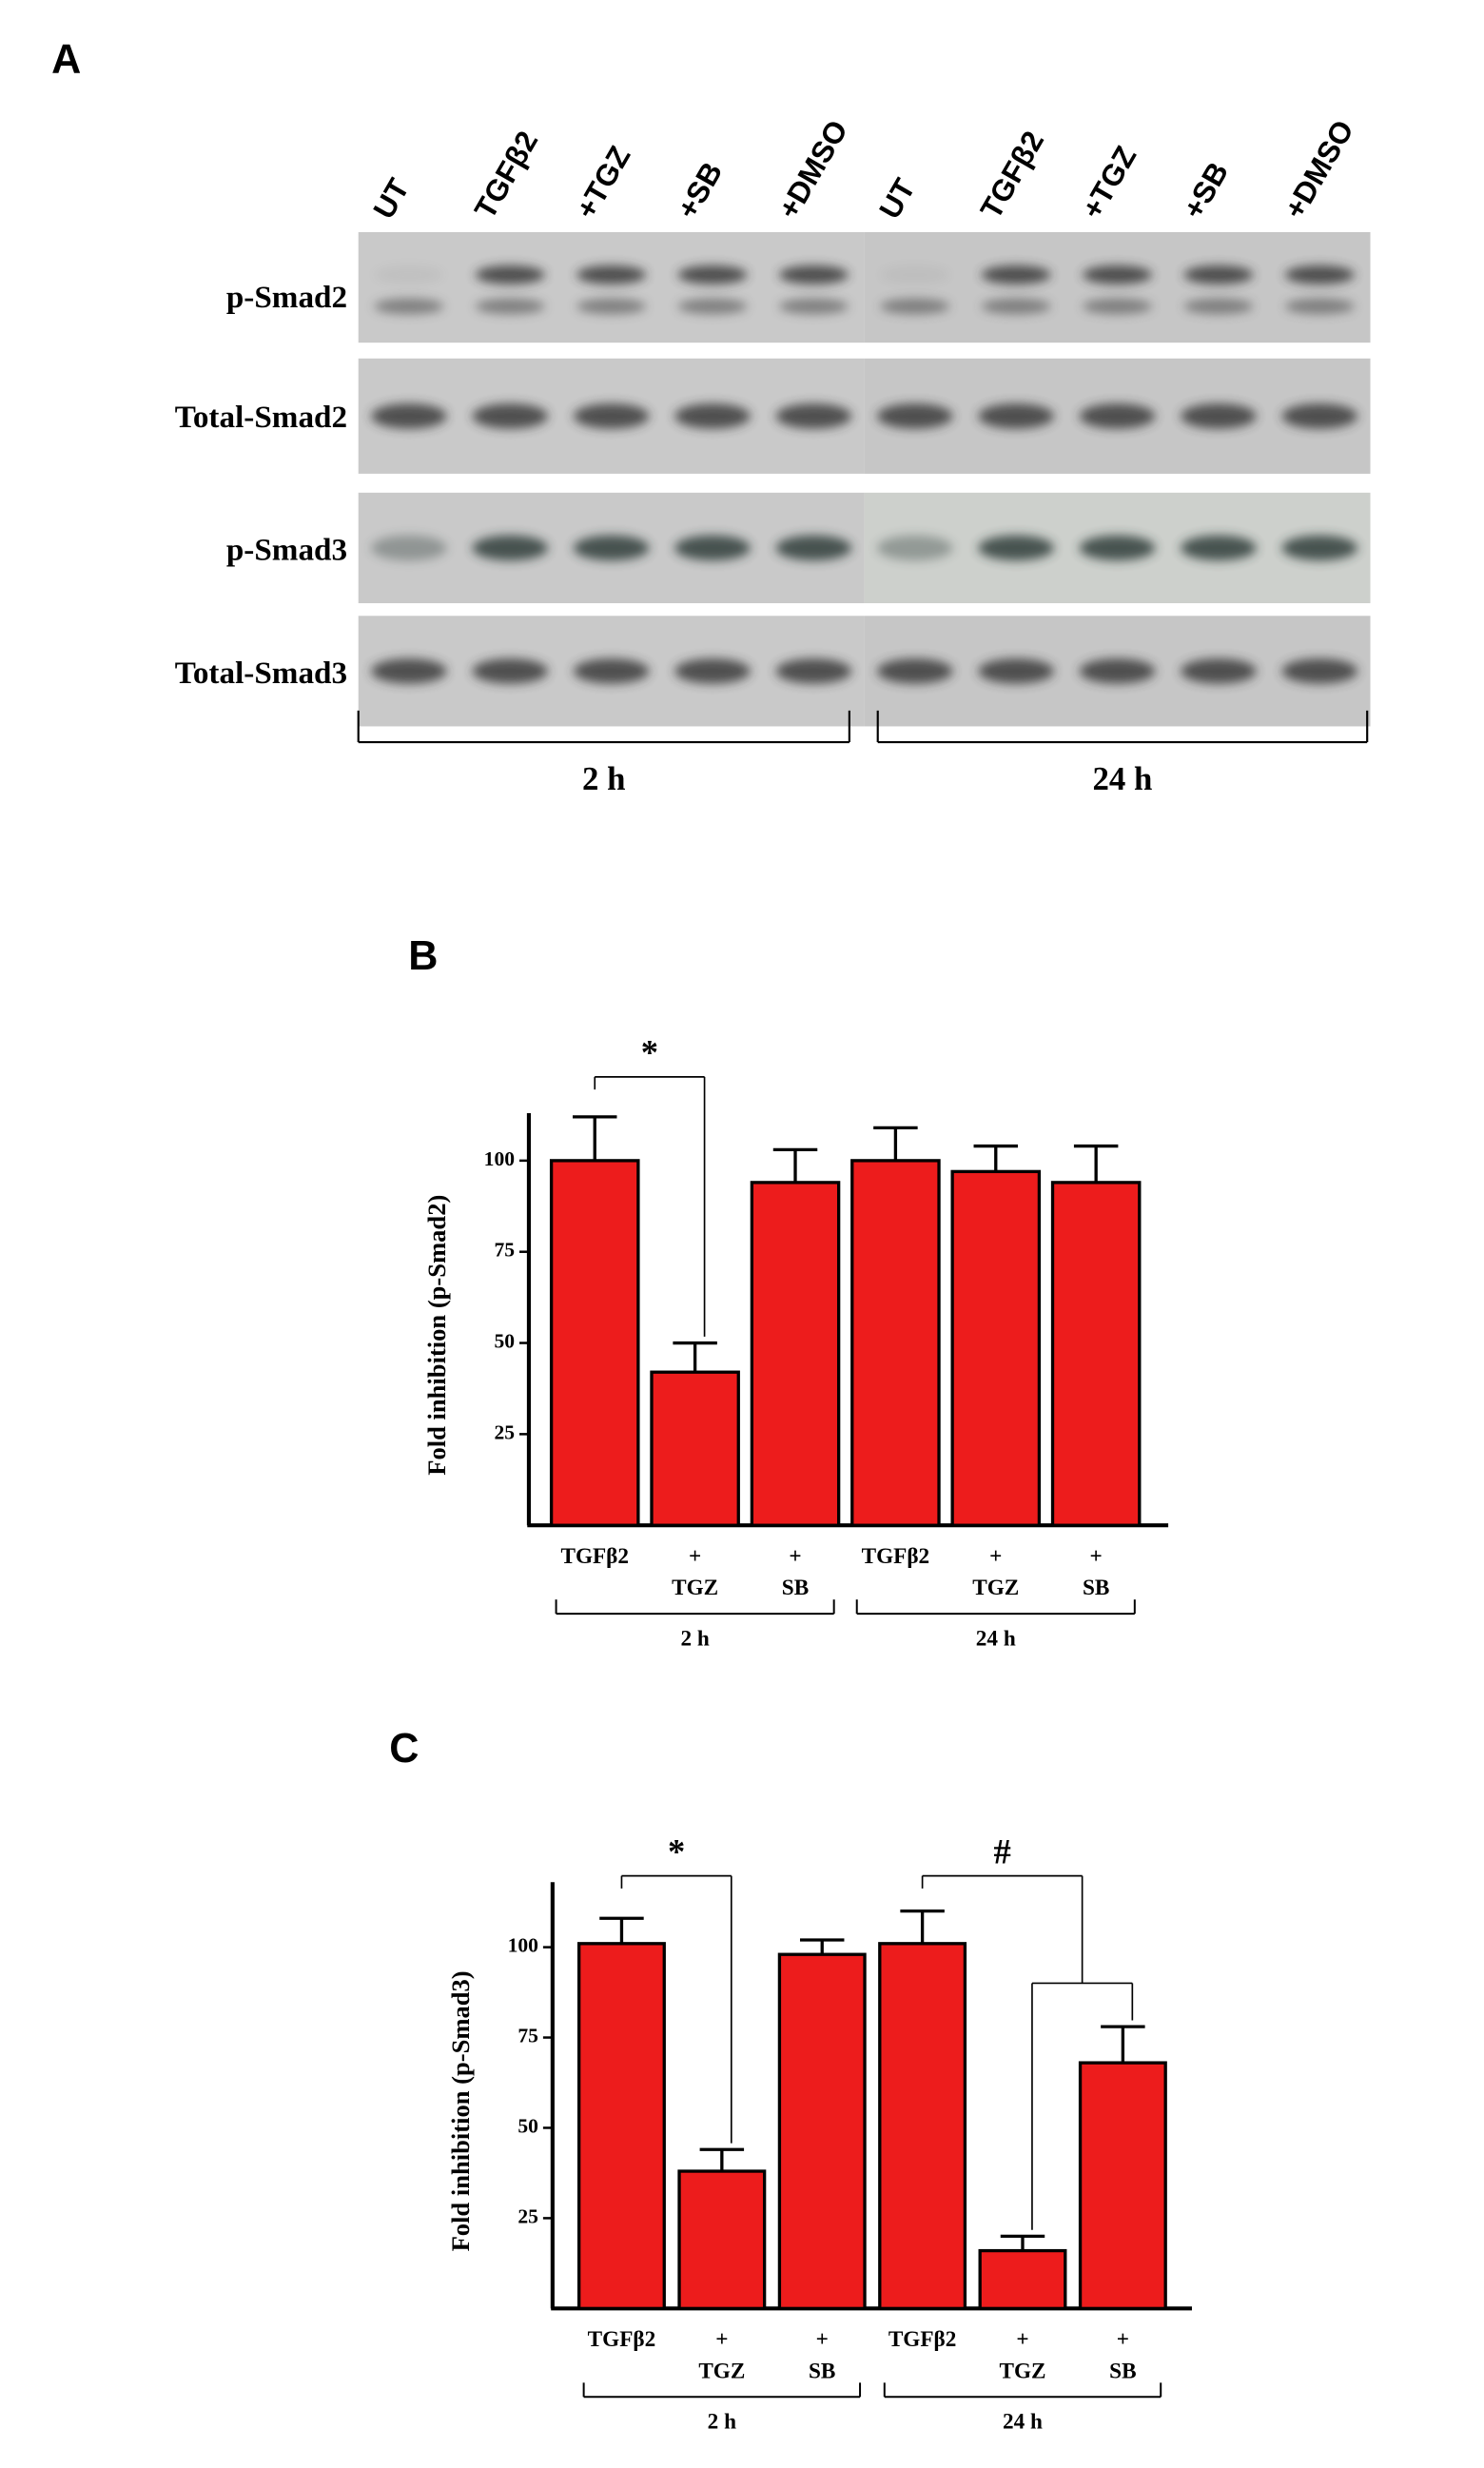  What do you see at coordinates (423, 956) in the screenshot?
I see `panel-label: B` at bounding box center [423, 956].